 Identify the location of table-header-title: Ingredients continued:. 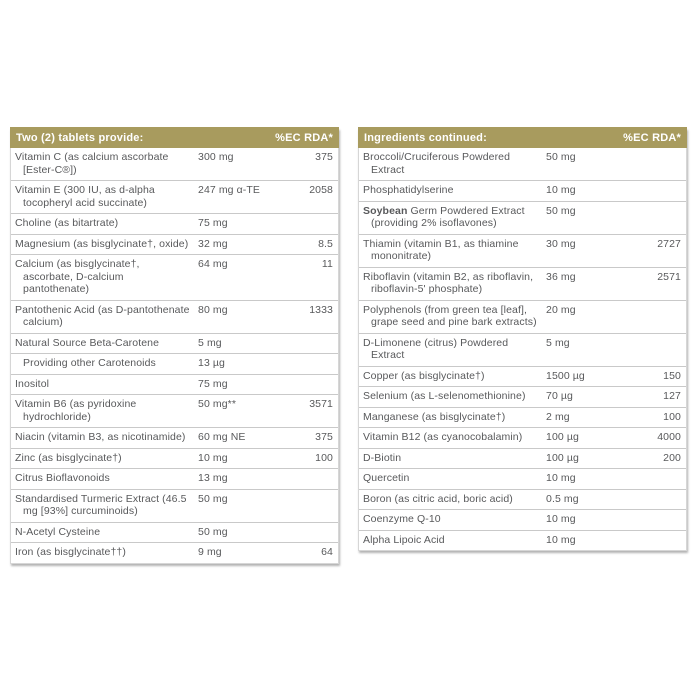
(425, 138).